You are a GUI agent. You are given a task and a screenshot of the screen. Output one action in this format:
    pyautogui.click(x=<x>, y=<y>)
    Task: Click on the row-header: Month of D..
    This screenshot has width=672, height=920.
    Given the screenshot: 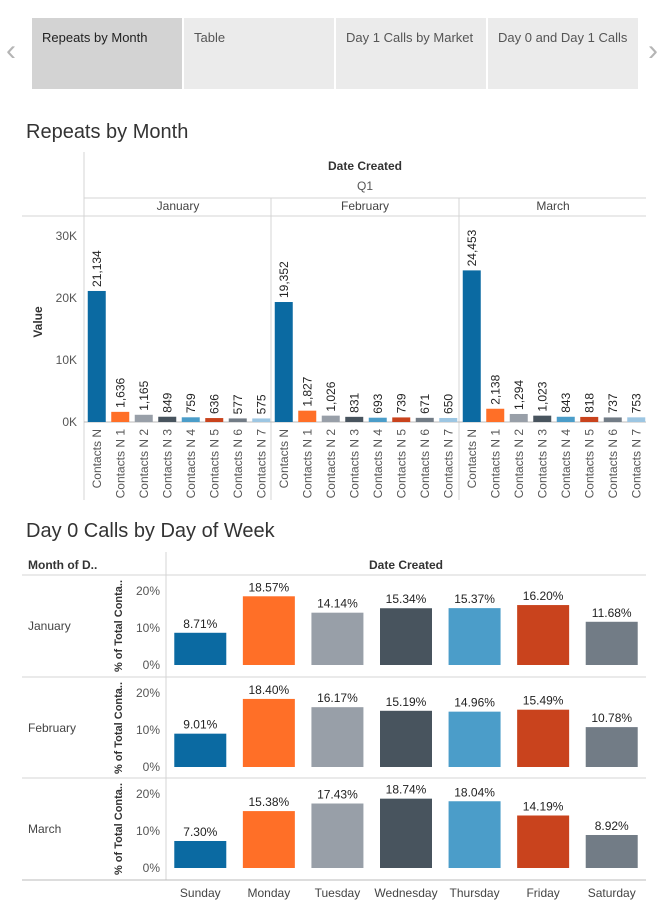 What is the action you would take?
    pyautogui.click(x=62, y=565)
    